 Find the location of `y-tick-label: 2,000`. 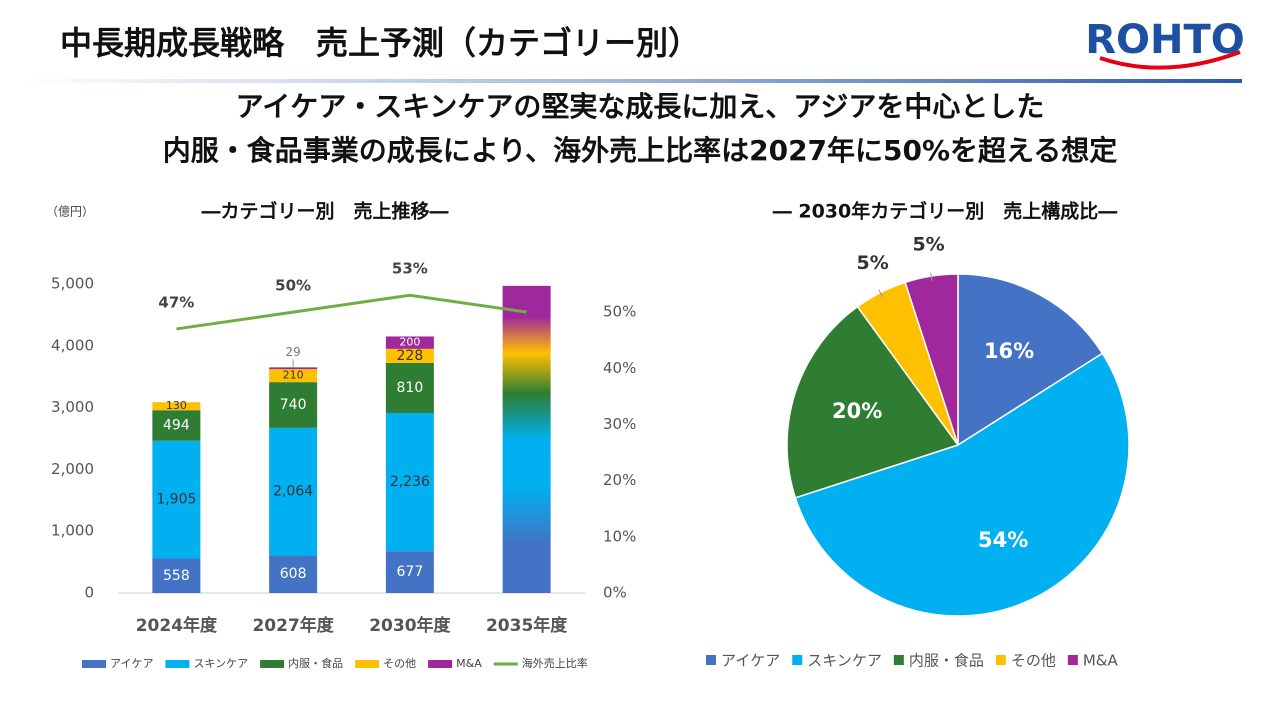

y-tick-label: 2,000 is located at coordinates (72, 469).